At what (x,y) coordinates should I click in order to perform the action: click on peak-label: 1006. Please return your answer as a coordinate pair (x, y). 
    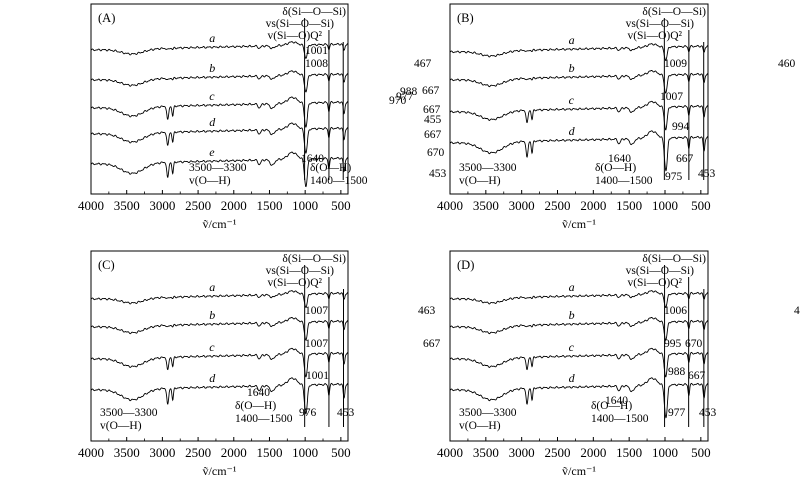
    Looking at the image, I should click on (675, 311).